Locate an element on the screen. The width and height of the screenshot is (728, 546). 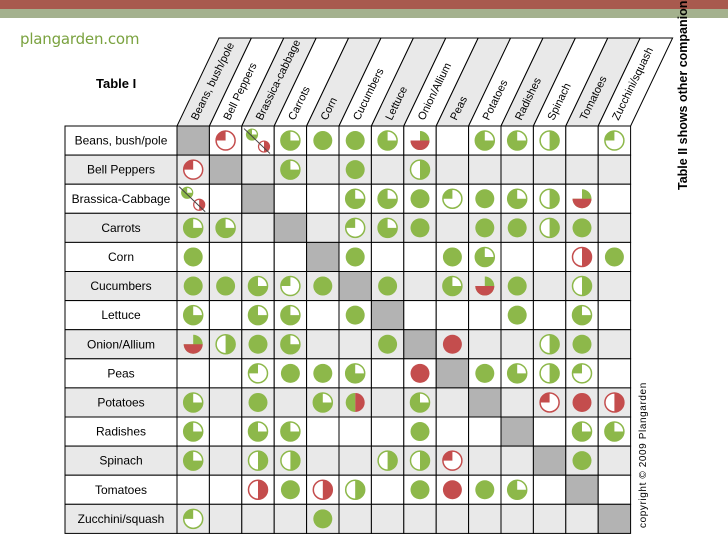
row-header-label: Corn is located at coordinates (121, 257).